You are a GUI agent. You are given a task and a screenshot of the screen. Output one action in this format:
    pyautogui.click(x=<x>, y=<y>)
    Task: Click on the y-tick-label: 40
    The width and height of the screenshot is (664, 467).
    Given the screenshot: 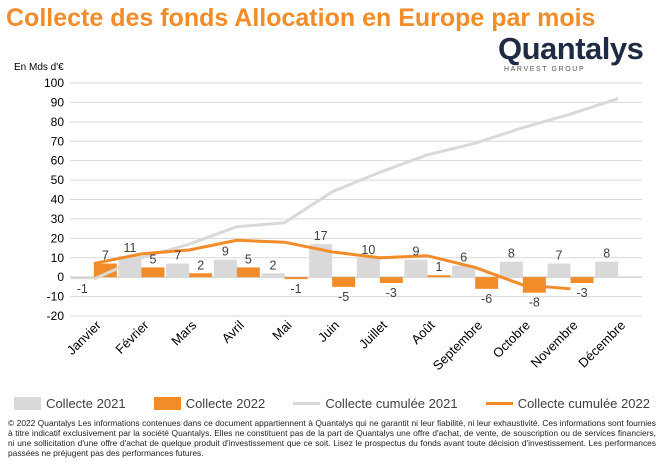 What is the action you would take?
    pyautogui.click(x=58, y=200)
    